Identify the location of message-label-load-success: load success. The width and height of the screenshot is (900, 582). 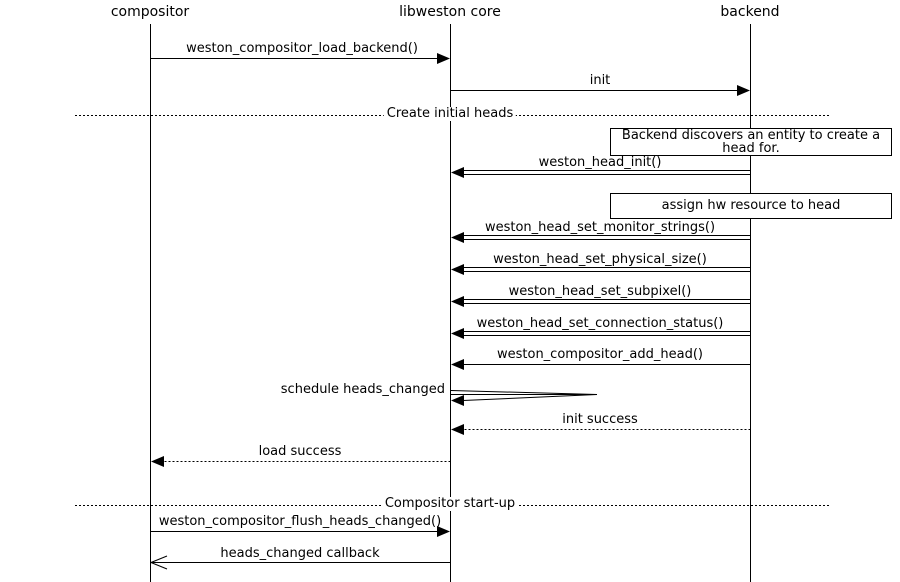
(300, 451).